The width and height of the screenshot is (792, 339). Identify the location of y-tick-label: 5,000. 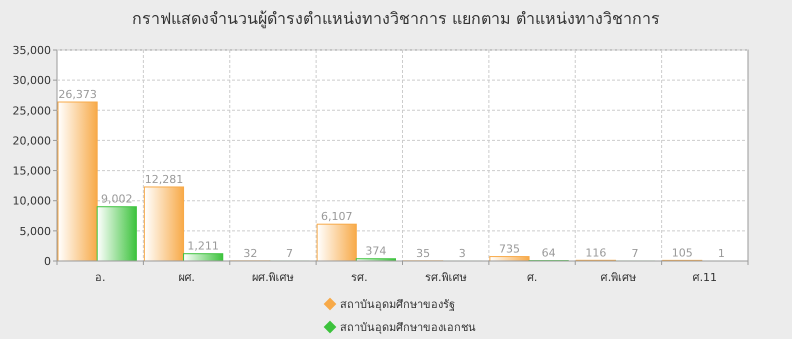
(35, 231).